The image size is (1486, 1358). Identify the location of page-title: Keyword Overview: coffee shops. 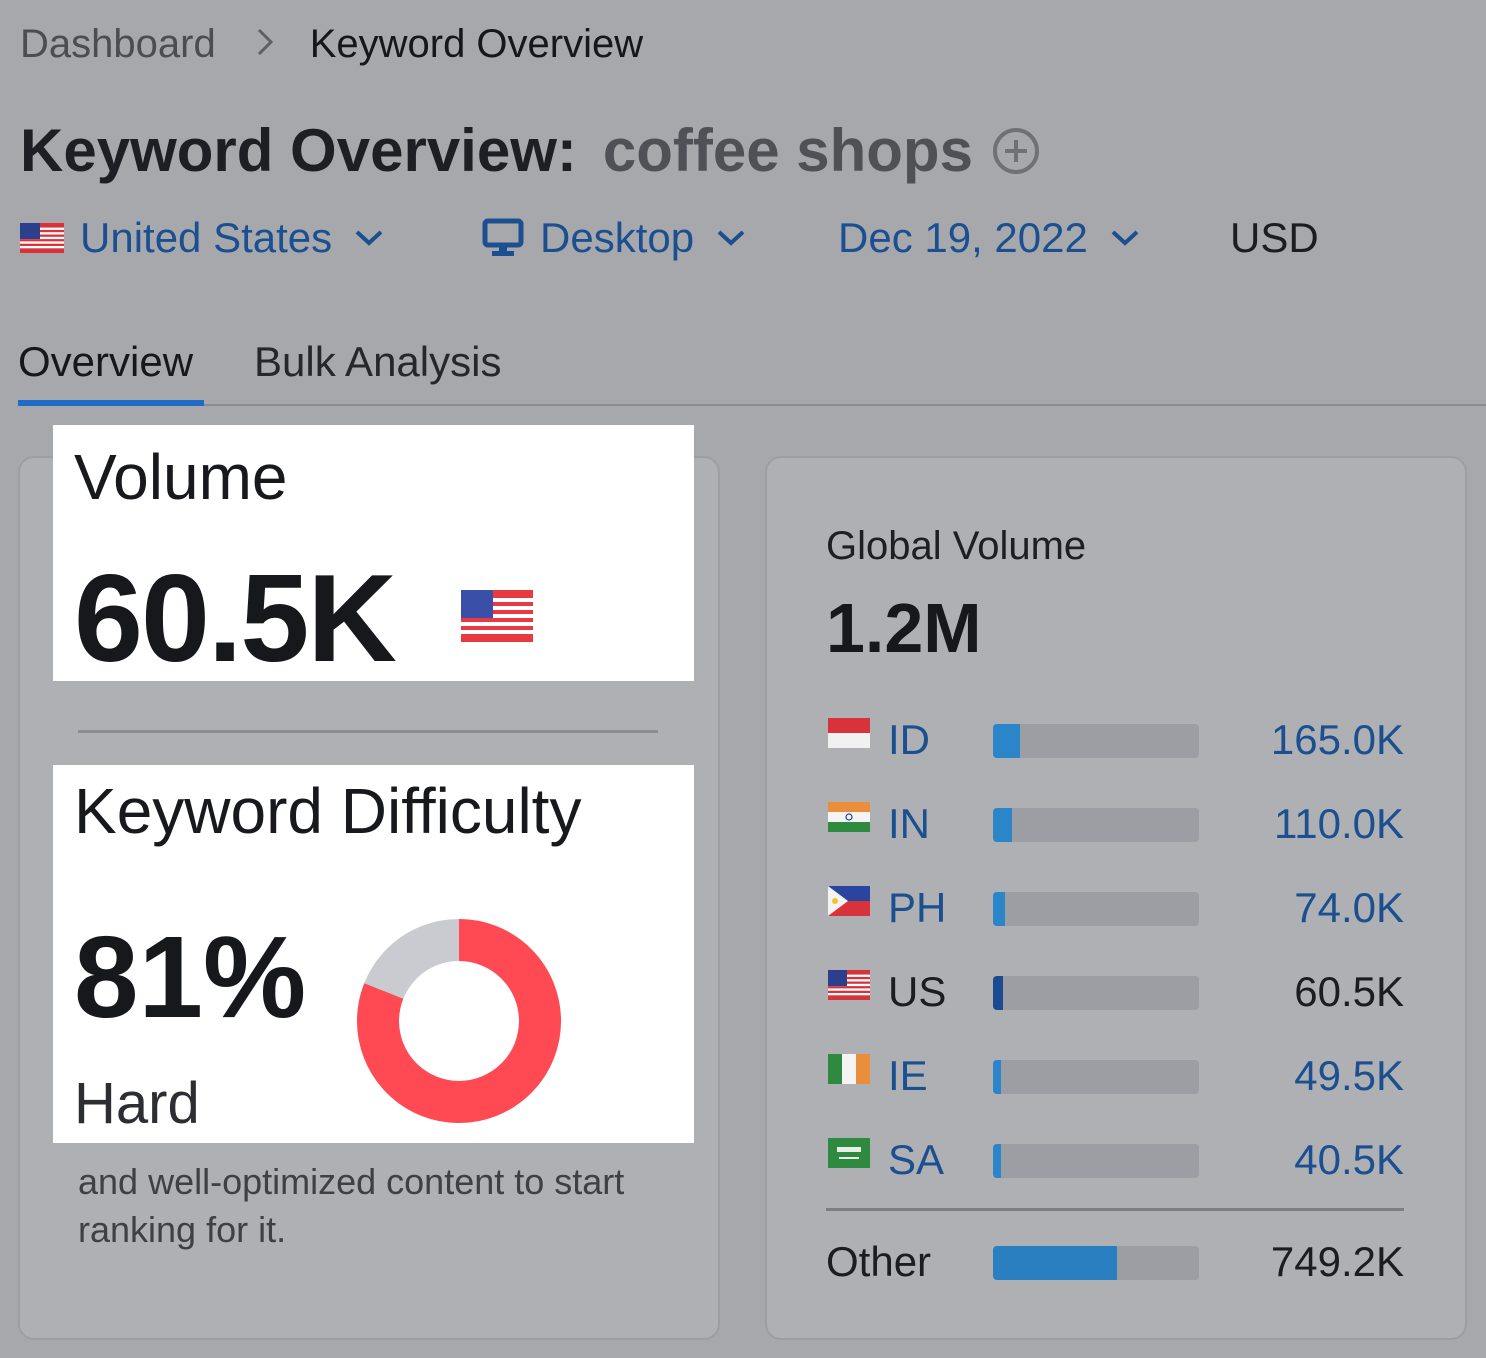
(530, 150).